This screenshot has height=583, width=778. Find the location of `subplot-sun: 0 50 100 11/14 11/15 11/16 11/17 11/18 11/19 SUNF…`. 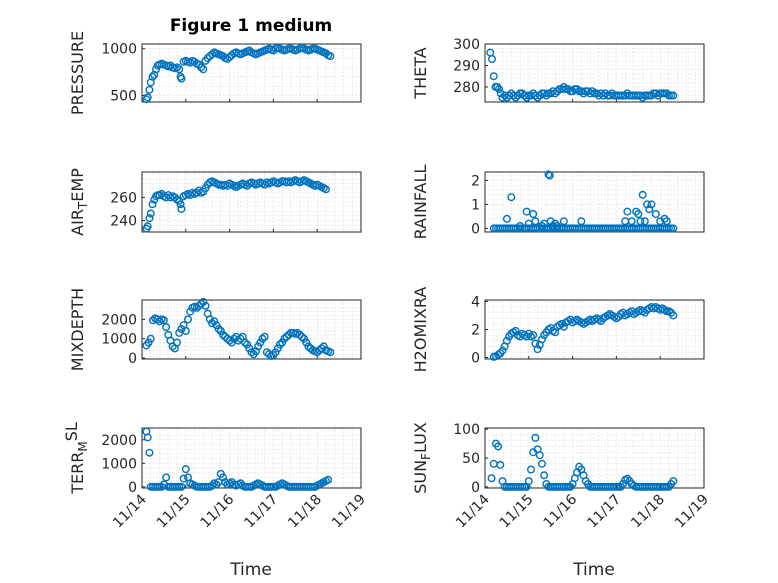

subplot-sun: 0 50 100 11/14 11/15 11/16 11/17 11/18 11/19 SUNF… is located at coordinates (561, 476).